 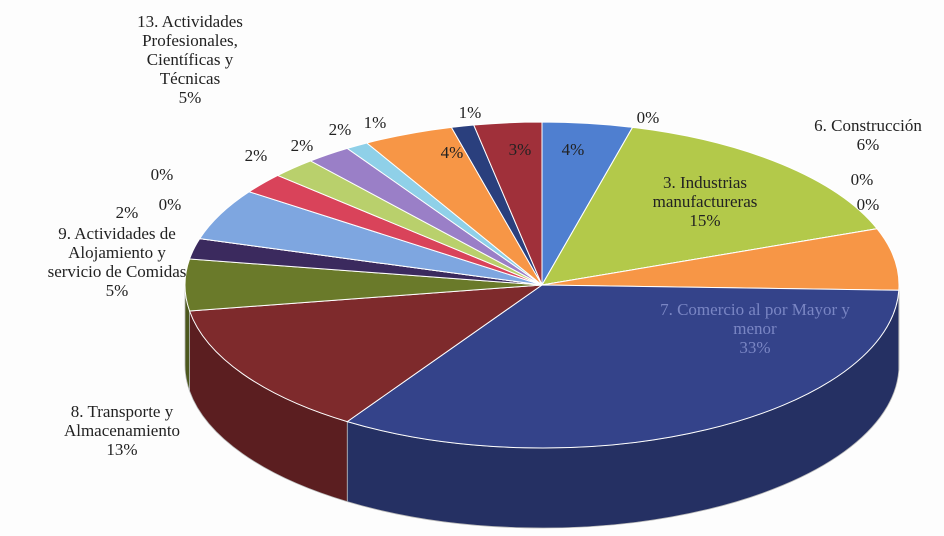 I want to click on slice-label: 8. Transporte y Almacenamiento 13%, so click(x=122, y=430).